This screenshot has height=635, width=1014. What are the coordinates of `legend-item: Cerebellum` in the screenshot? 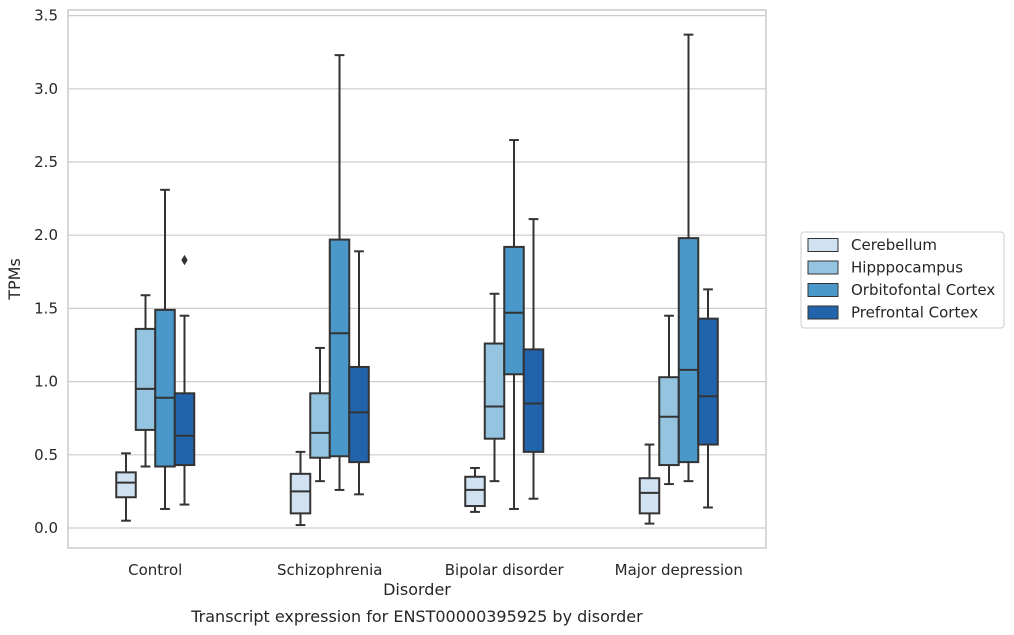 It's located at (872, 245).